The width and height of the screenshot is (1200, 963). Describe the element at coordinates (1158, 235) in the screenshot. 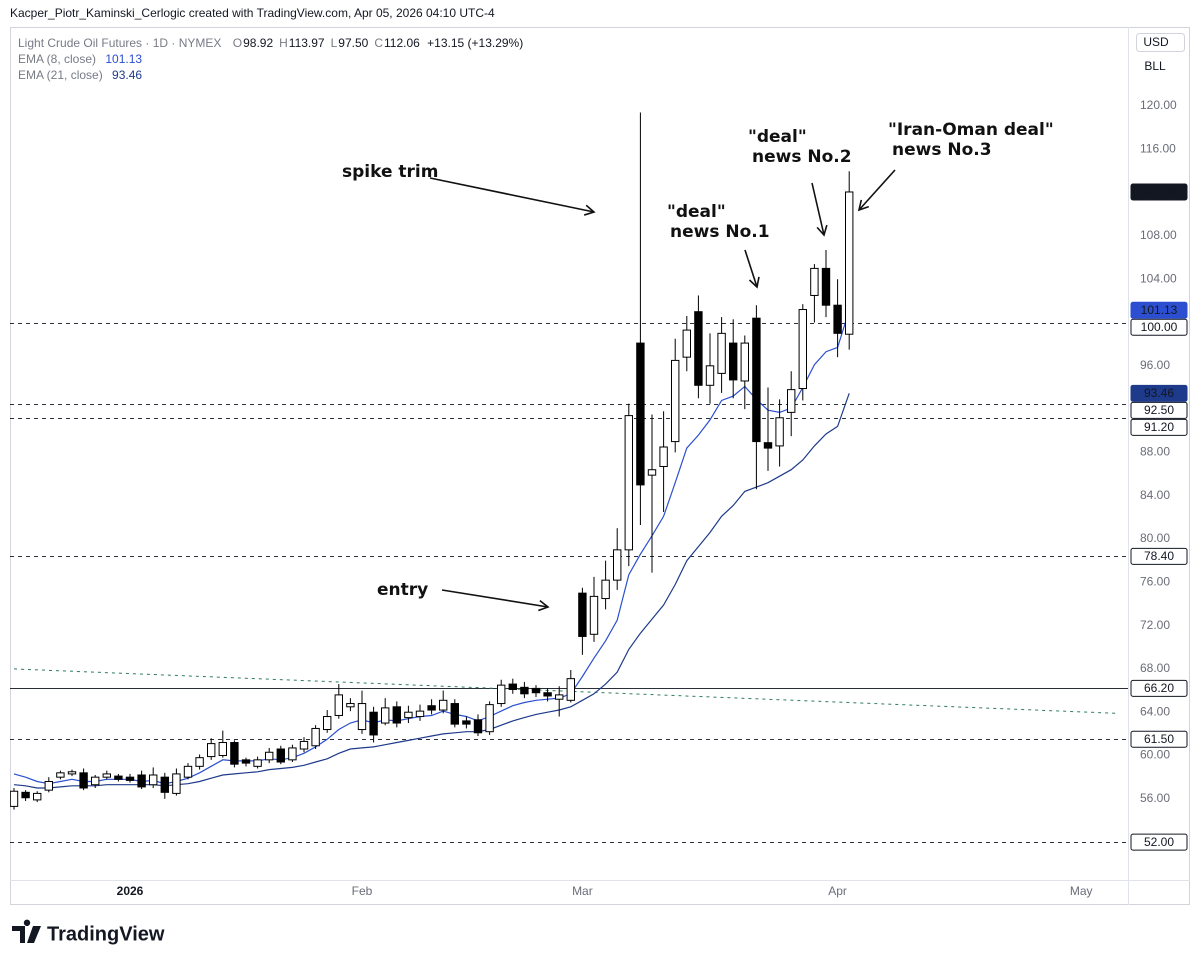

I see `y-tick-label: 108.00` at that location.